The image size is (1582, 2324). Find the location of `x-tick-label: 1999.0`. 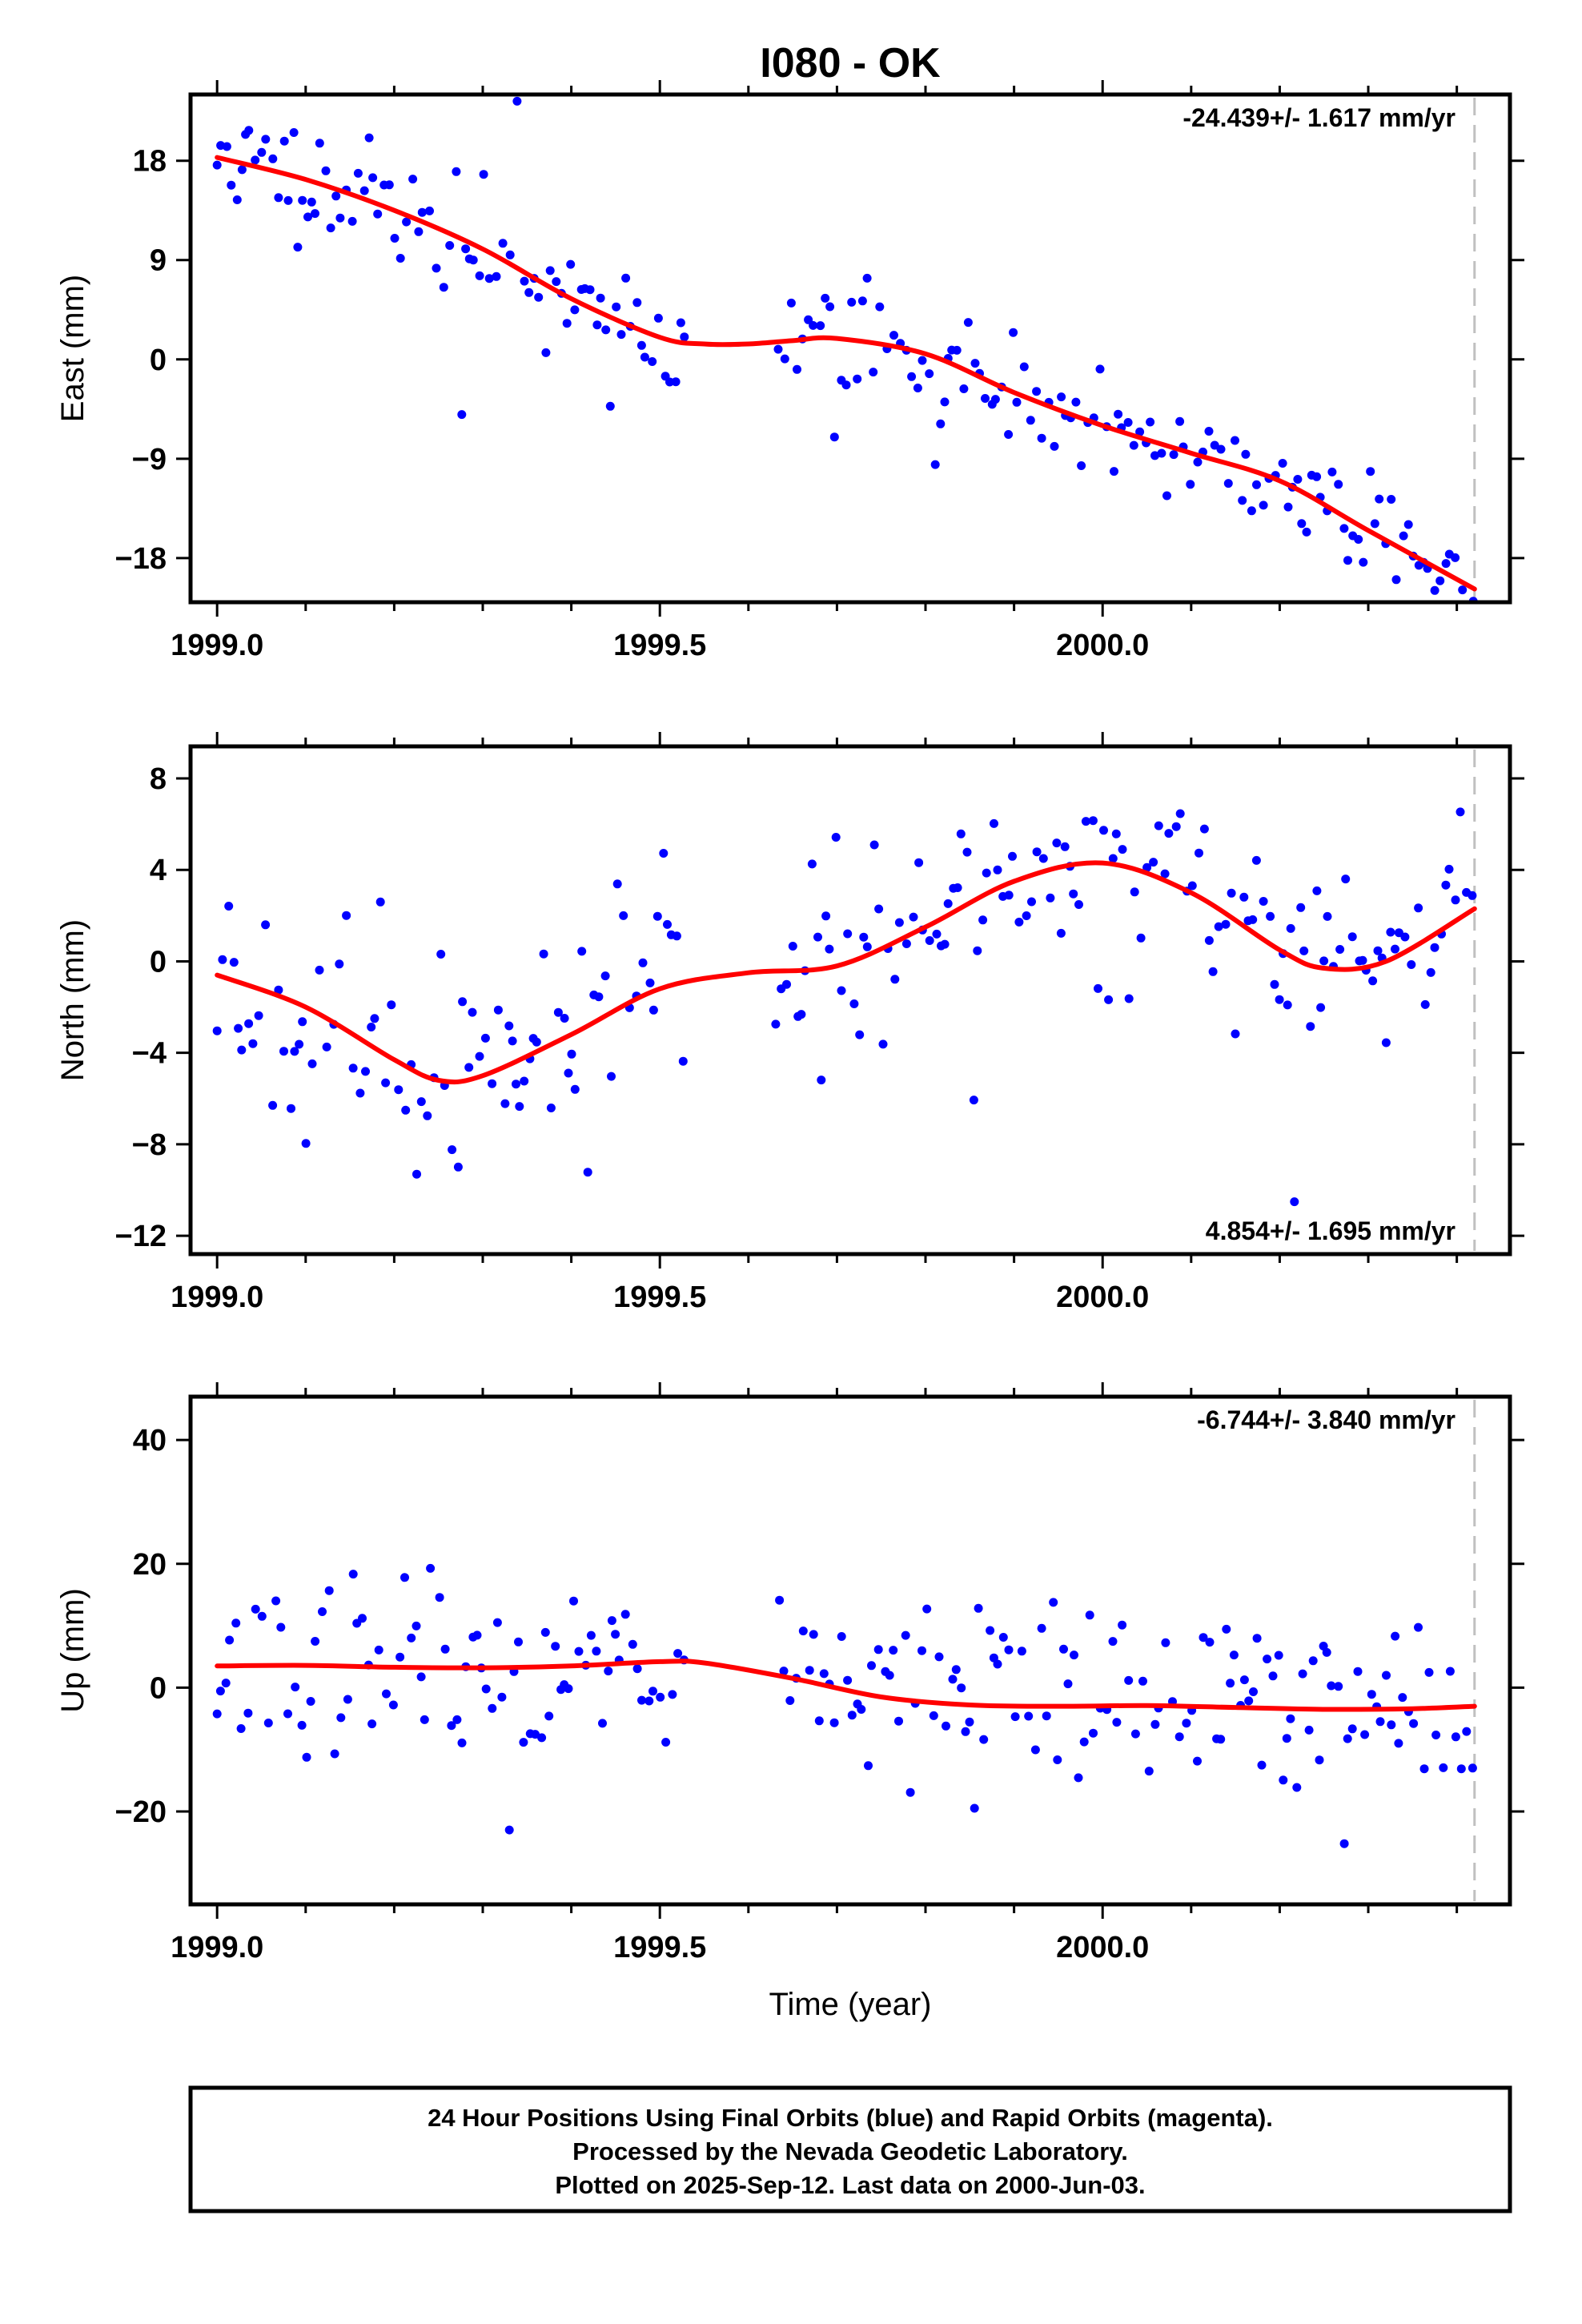

x-tick-label: 1999.0 is located at coordinates (217, 1947).